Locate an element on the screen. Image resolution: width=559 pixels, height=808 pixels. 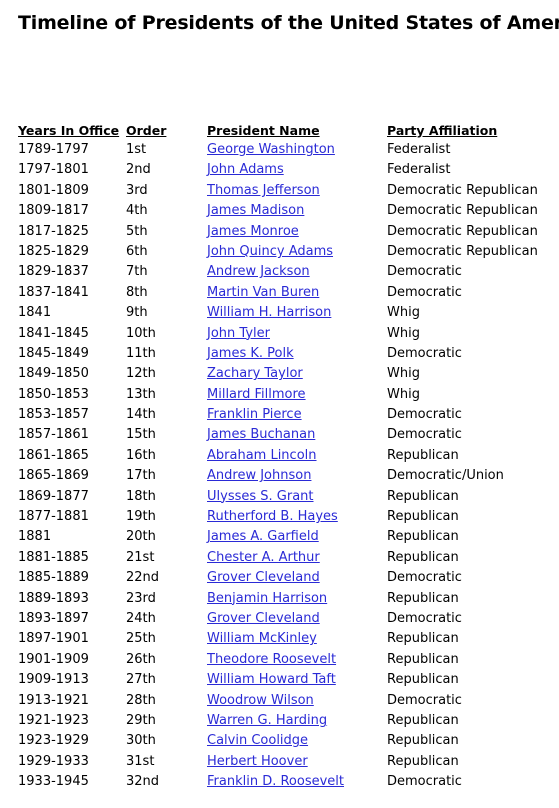
order-cell: 10th is located at coordinates (141, 333).